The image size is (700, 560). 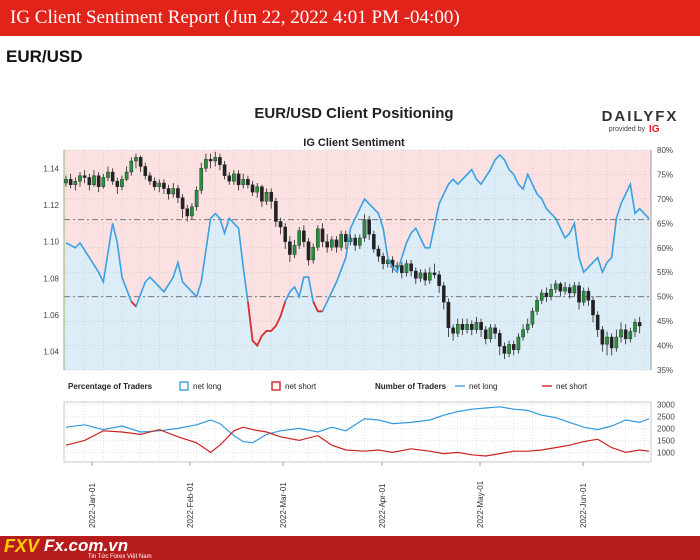 What do you see at coordinates (654, 129) in the screenshot?
I see `ig-logo: IG` at bounding box center [654, 129].